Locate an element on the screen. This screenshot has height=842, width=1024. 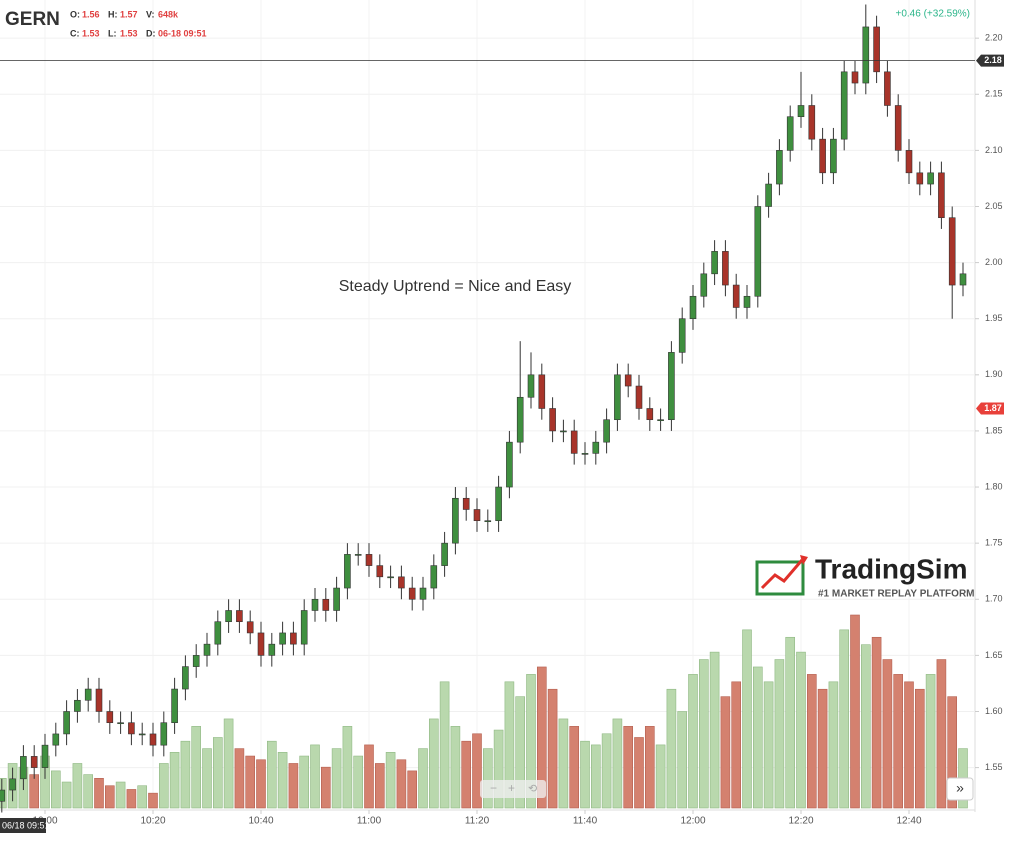
y-tick-label: 1.55 is located at coordinates (994, 767).